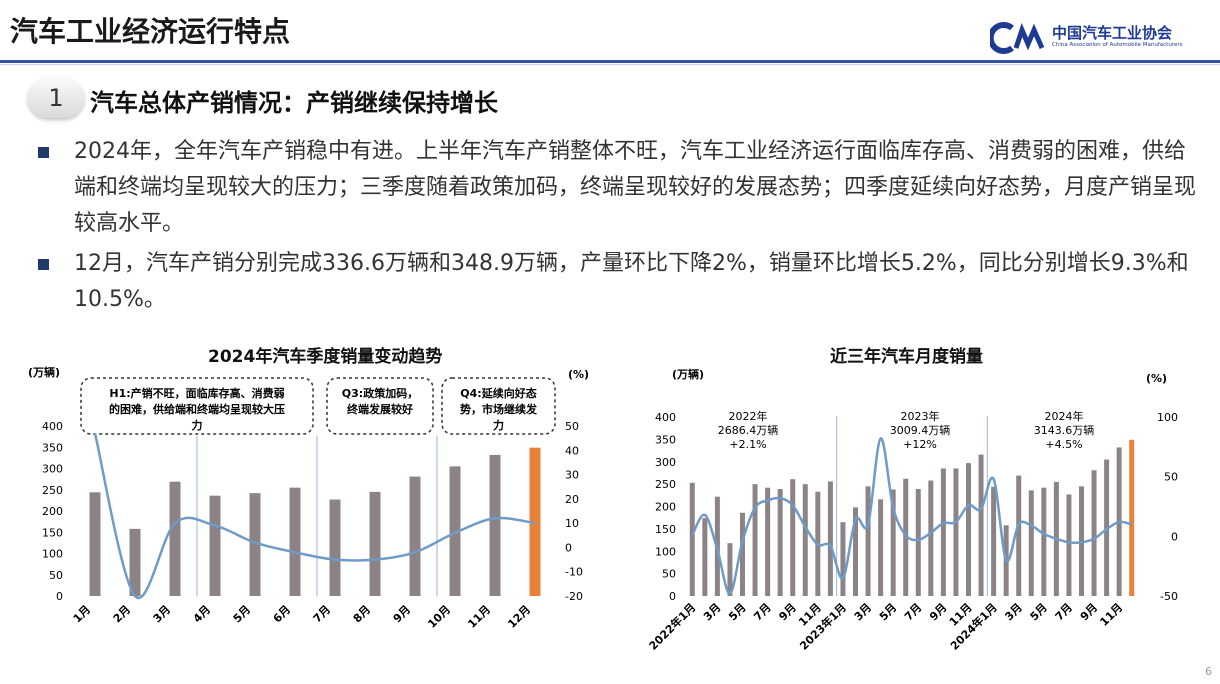  What do you see at coordinates (574, 596) in the screenshot?
I see `chart1-right-tick: -20` at bounding box center [574, 596].